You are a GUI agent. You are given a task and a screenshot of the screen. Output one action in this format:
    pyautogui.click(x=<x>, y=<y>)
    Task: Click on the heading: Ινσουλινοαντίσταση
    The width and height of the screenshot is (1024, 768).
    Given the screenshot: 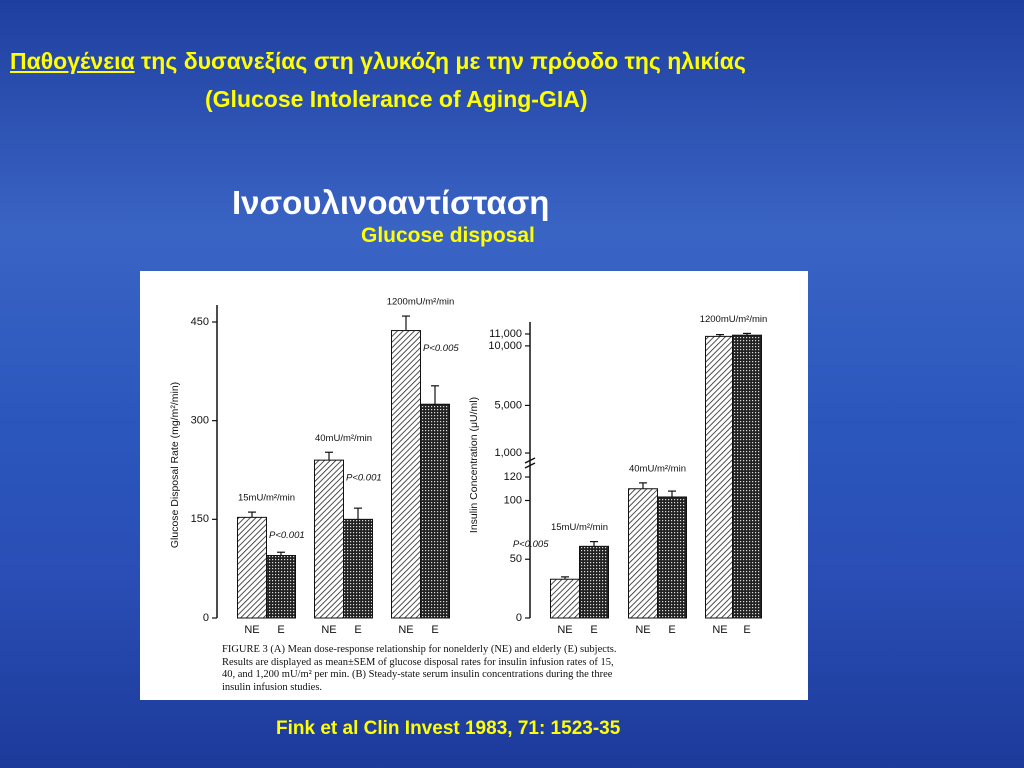 What is the action you would take?
    pyautogui.click(x=391, y=202)
    